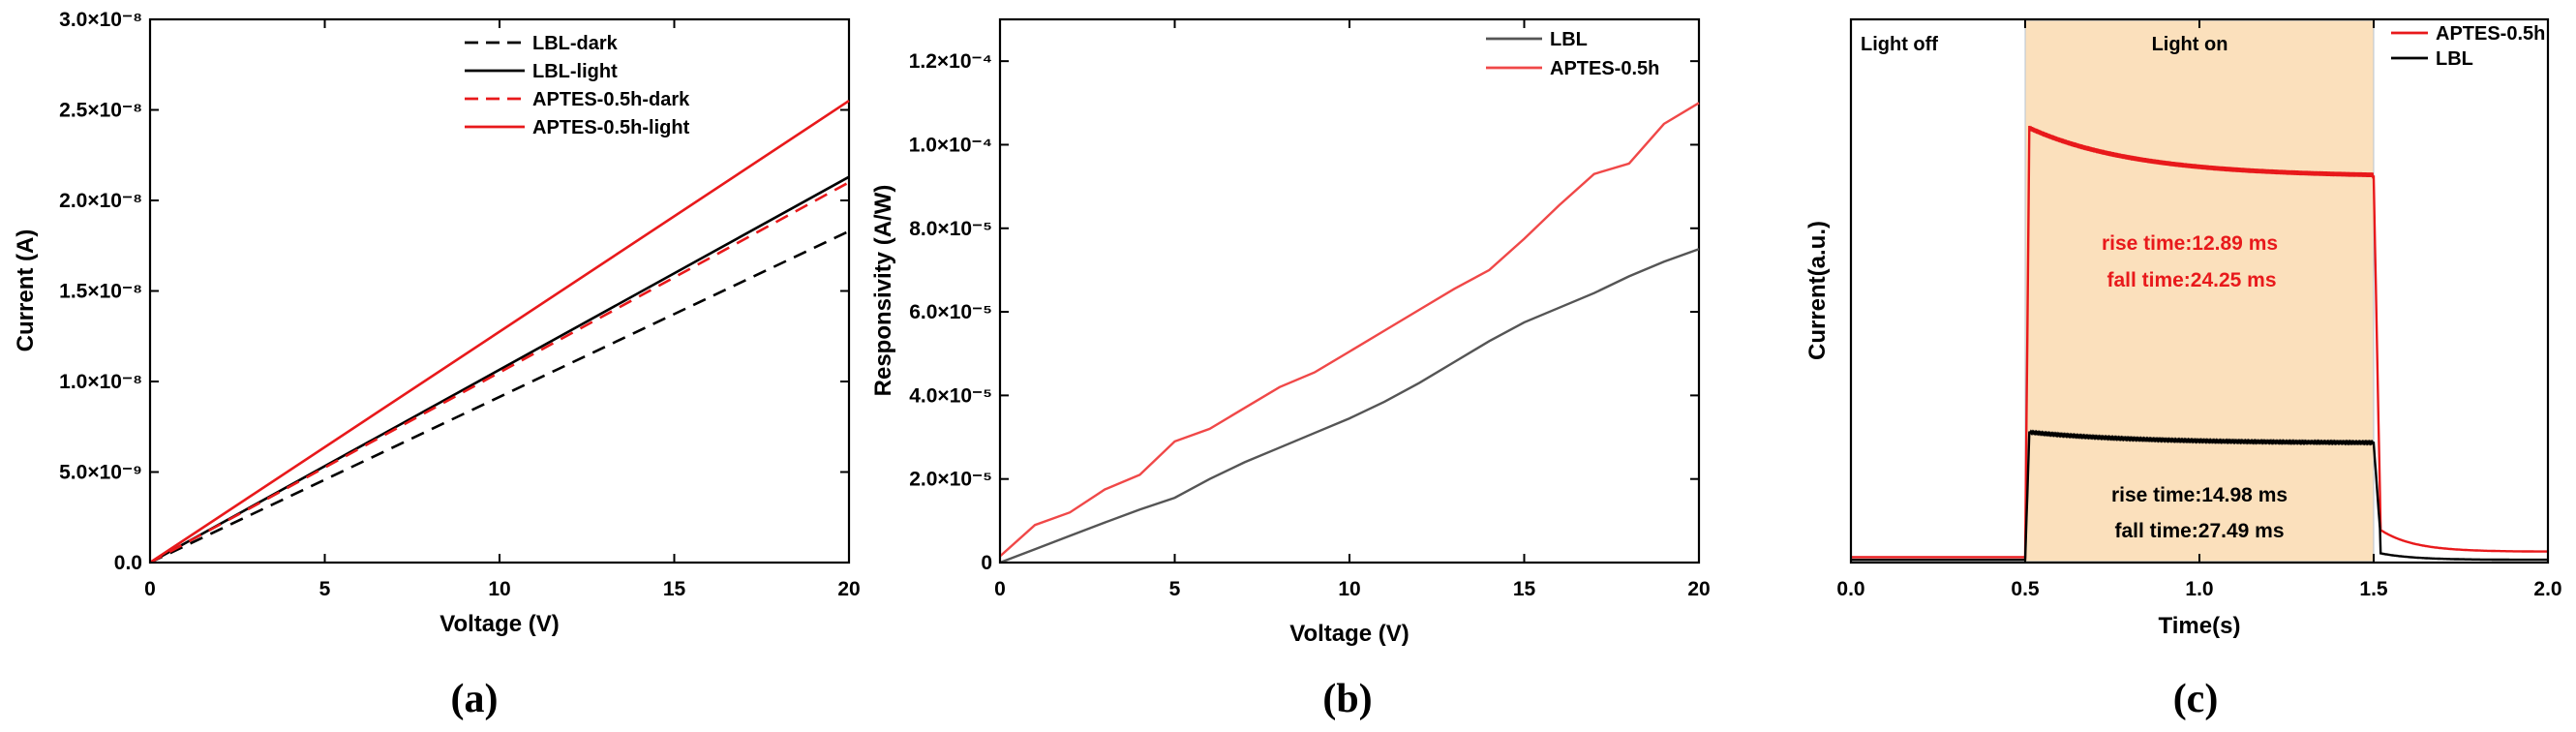  I want to click on x-tick-label-a: 20, so click(848, 589).